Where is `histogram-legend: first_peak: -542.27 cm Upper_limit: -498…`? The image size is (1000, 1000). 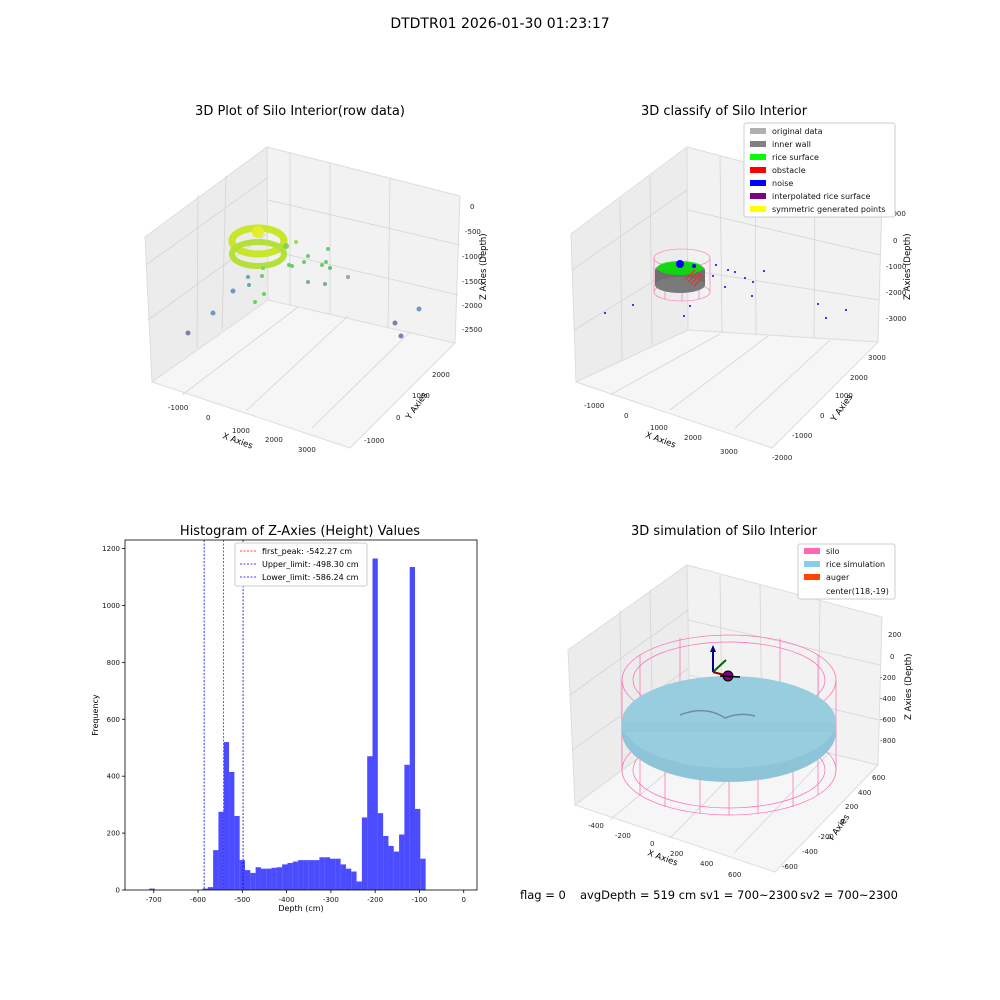
histogram-legend: first_peak: -542.27 cm Upper_limit: -498… is located at coordinates (301, 564).